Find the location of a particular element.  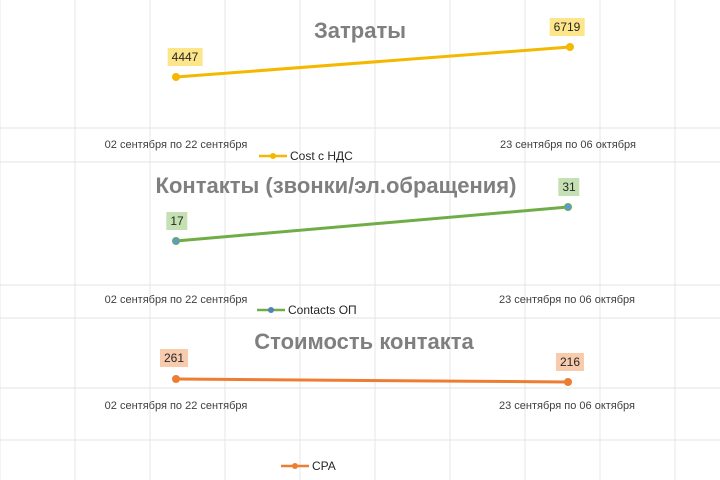

data-label: 4447 is located at coordinates (185, 57).